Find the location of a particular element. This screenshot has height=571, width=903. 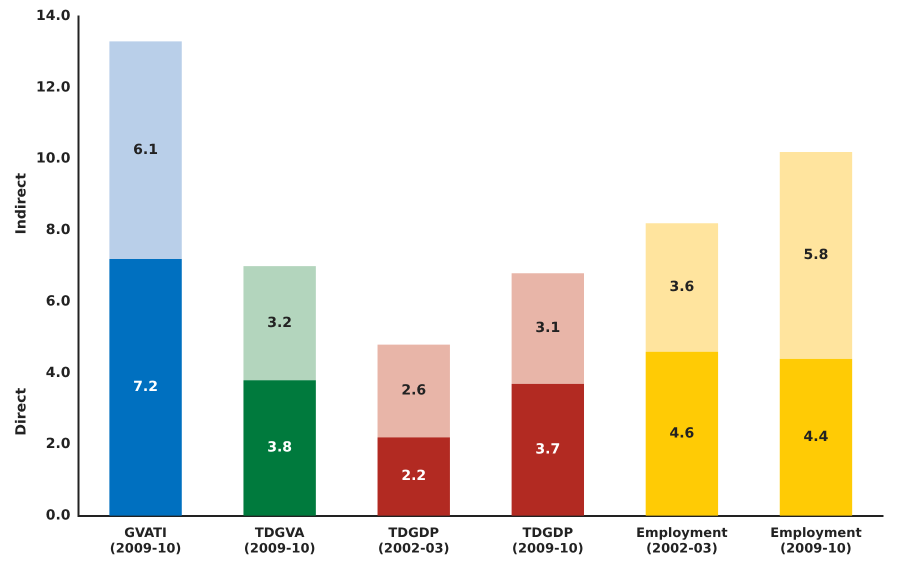

text: Indirect is located at coordinates (22, 203).